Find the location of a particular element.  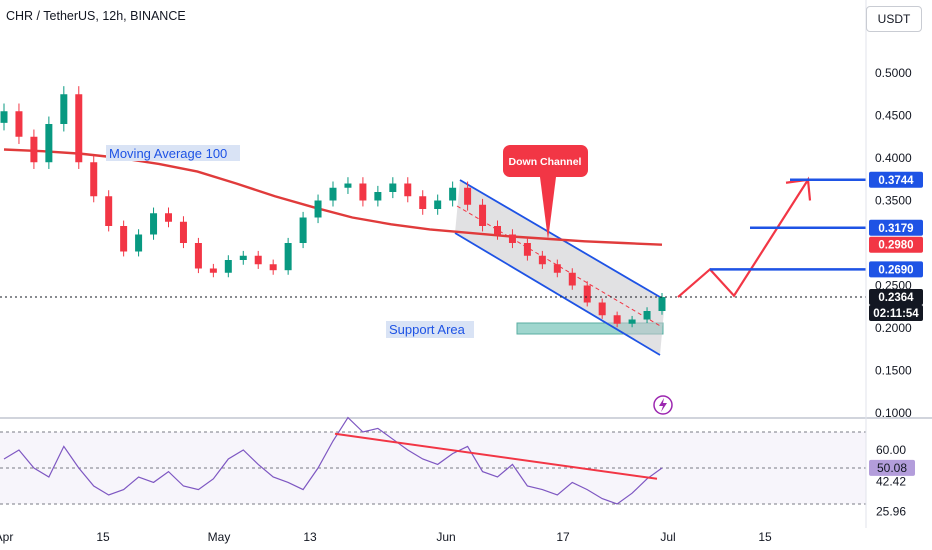

price-tick-label: 0.2500 is located at coordinates (893, 286).